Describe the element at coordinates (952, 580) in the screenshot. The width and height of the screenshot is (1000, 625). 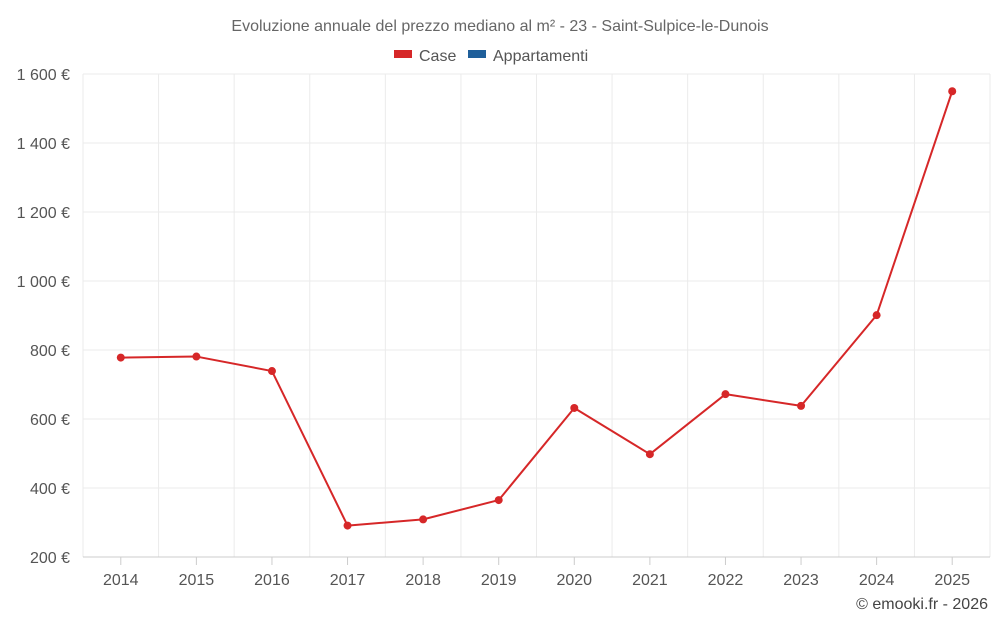
I see `x-tick-label: 2025` at that location.